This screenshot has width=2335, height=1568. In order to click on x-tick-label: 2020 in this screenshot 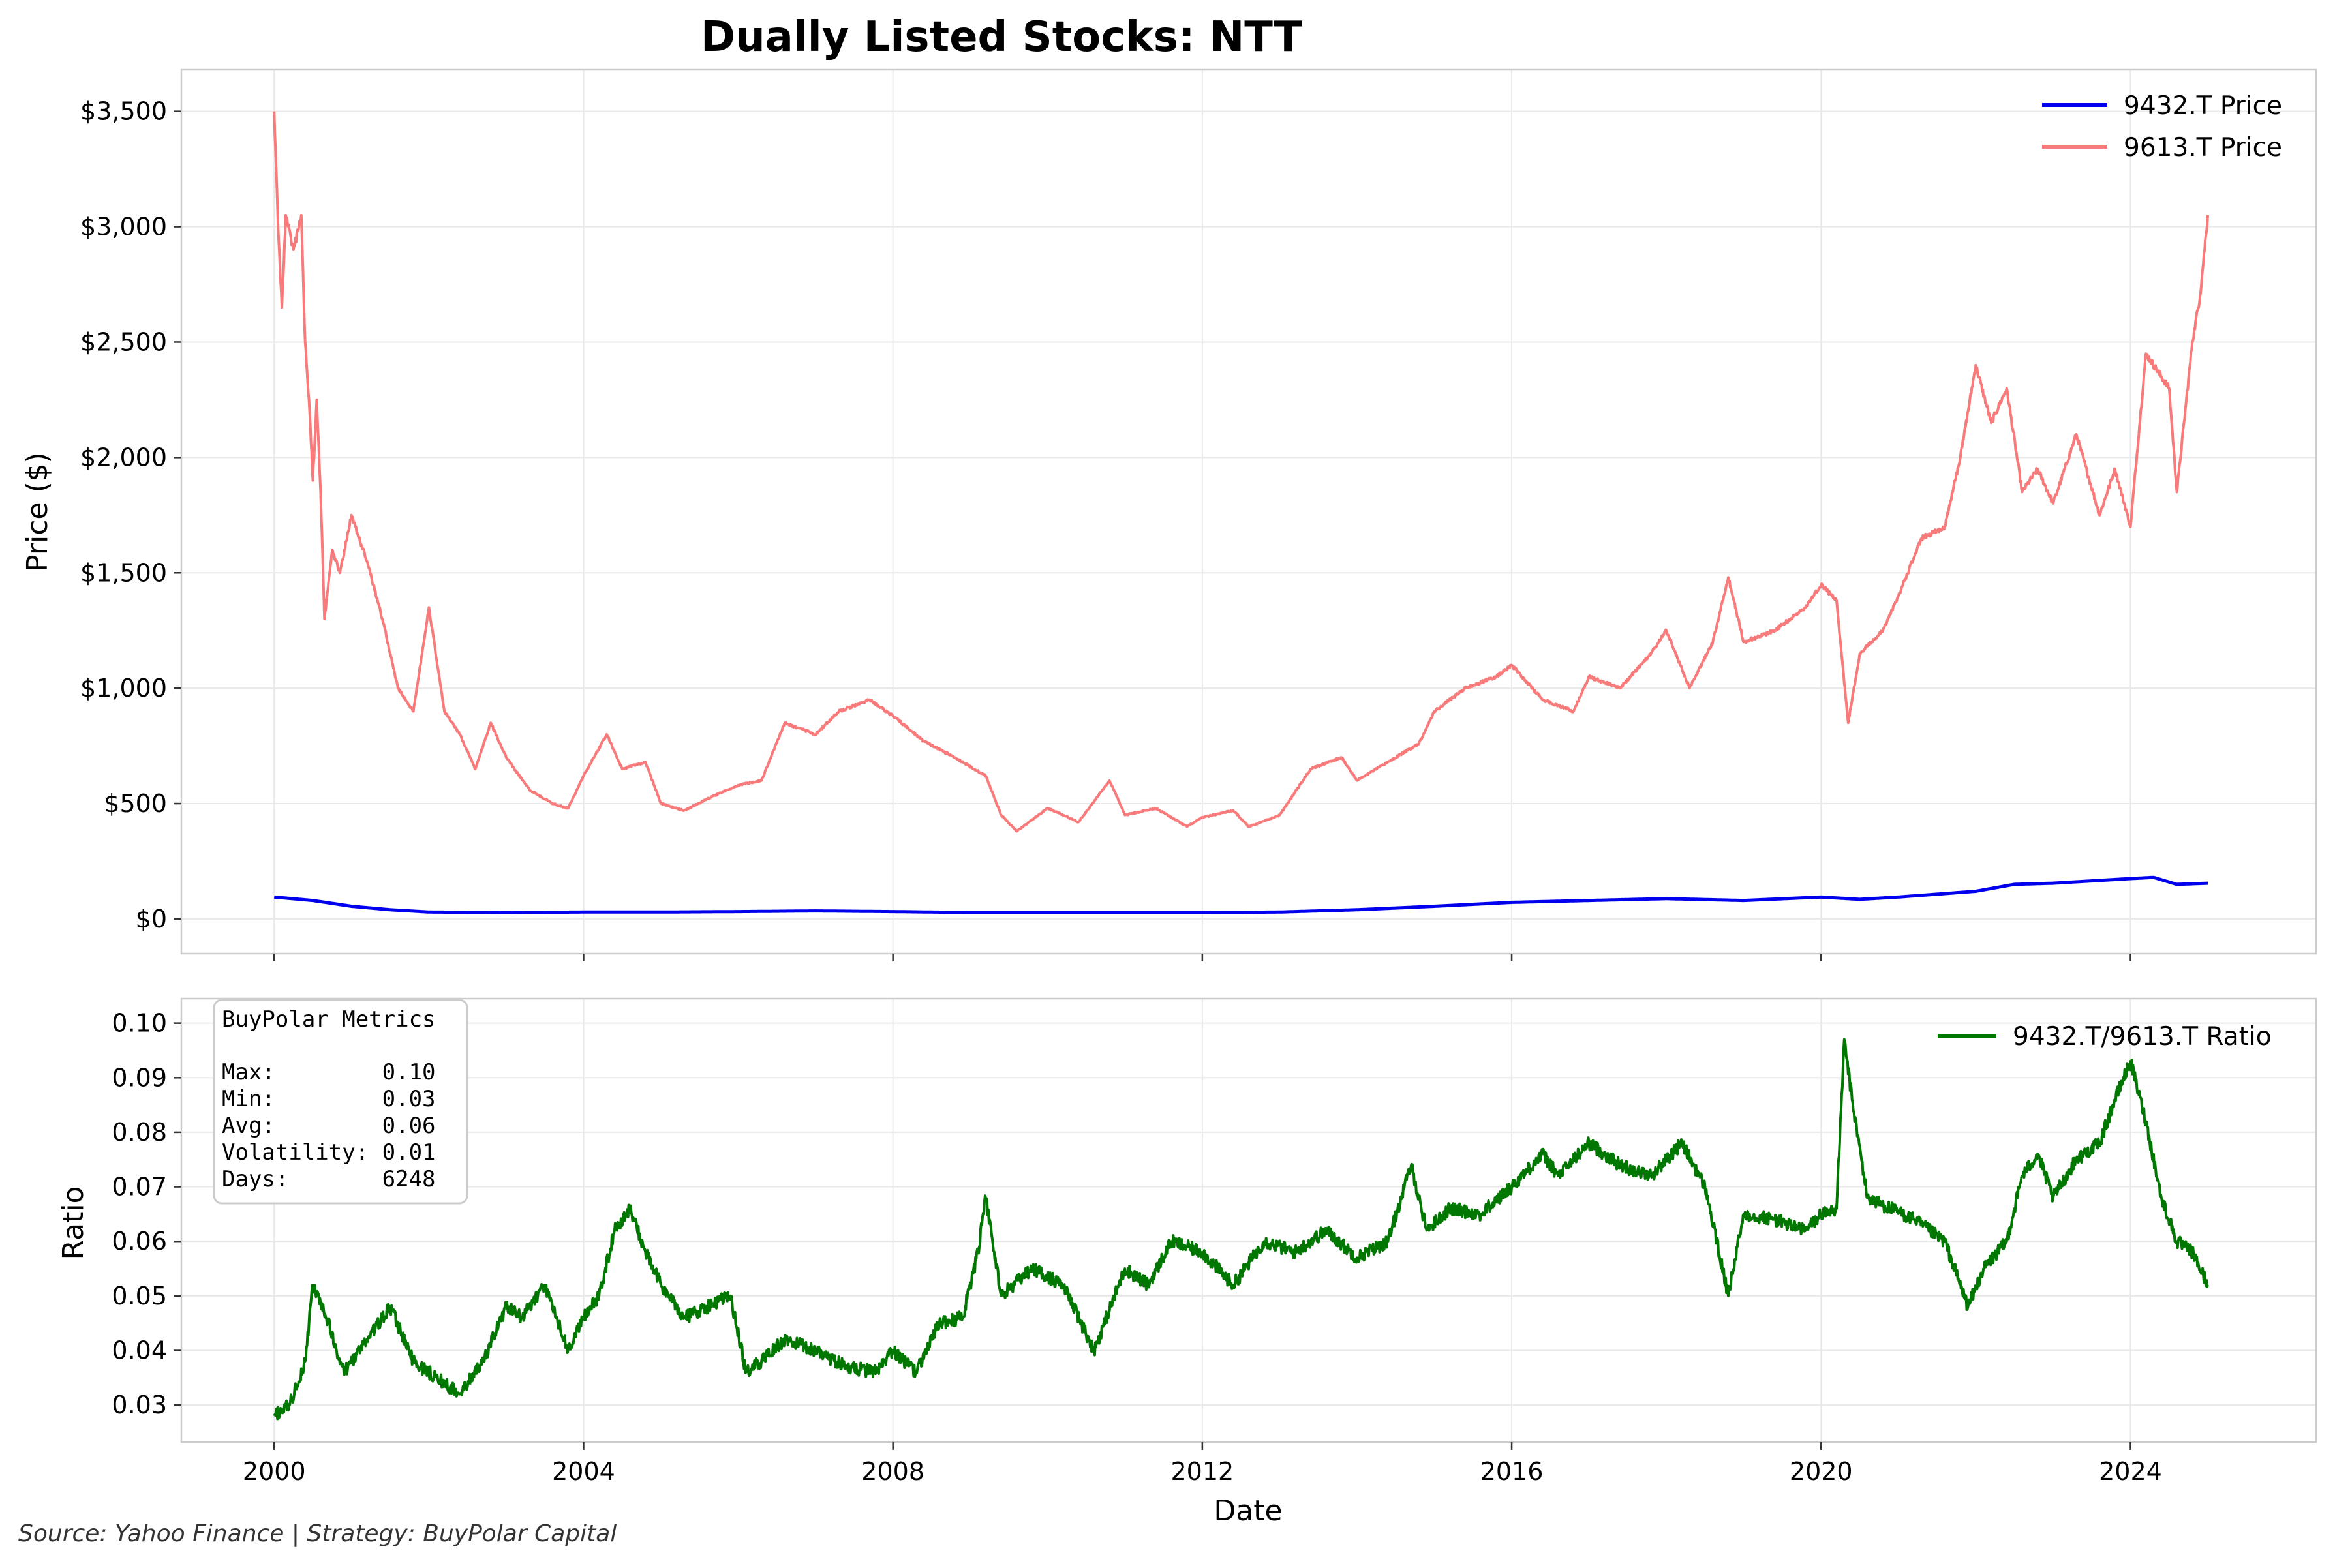, I will do `click(1821, 1471)`.